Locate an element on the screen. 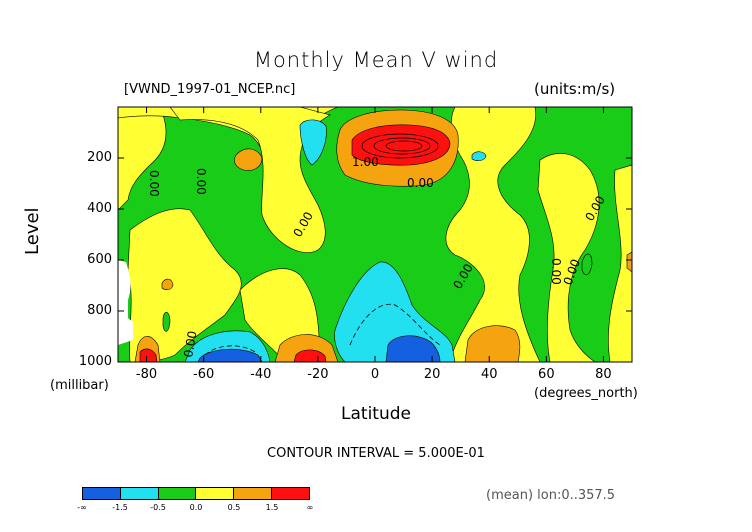  chart-title: Monthly Mean V wind is located at coordinates (376, 60).